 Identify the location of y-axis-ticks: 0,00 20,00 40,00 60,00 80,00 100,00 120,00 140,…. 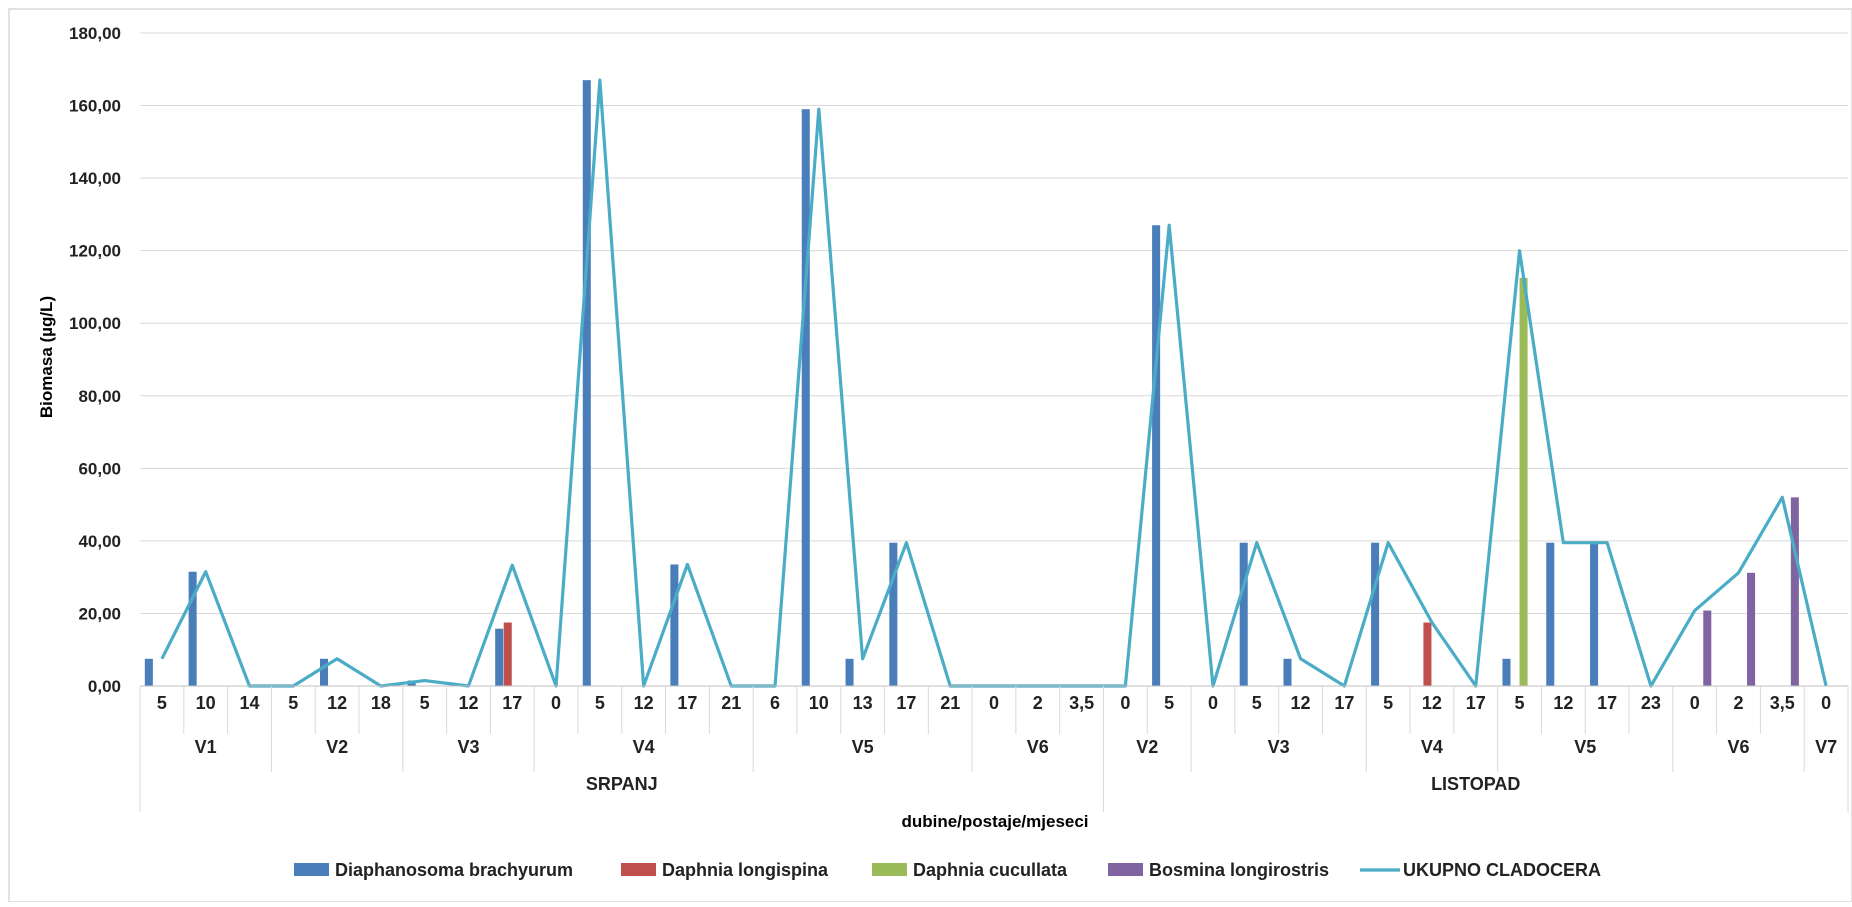
(95, 360).